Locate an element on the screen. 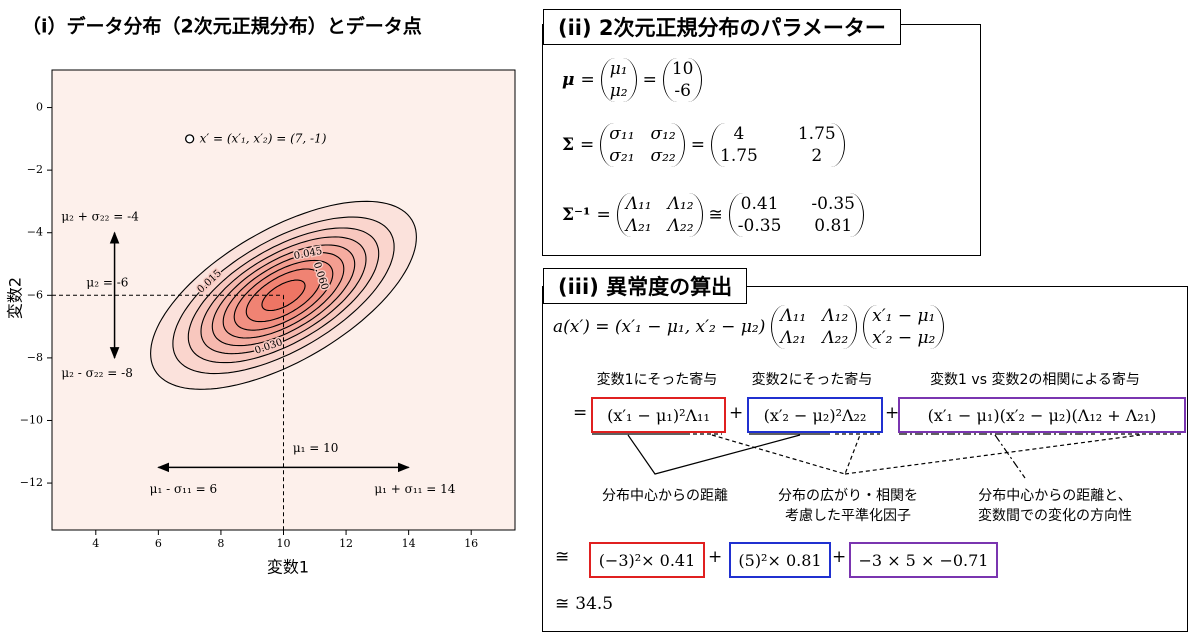 This screenshot has height=640, width=1200. y-tick-label: −4 is located at coordinates (35, 232).